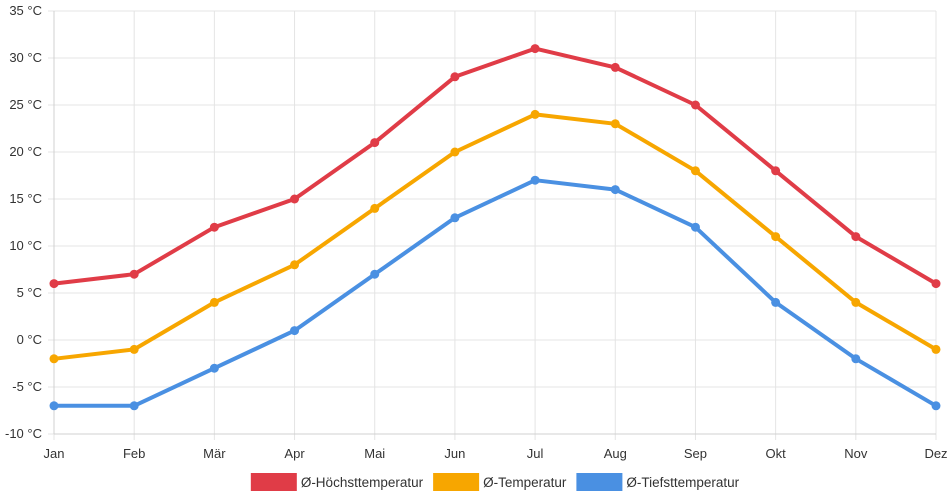 Image resolution: width=952 pixels, height=500 pixels. I want to click on legend-item: Ø-Höchsttemperatur, so click(337, 482).